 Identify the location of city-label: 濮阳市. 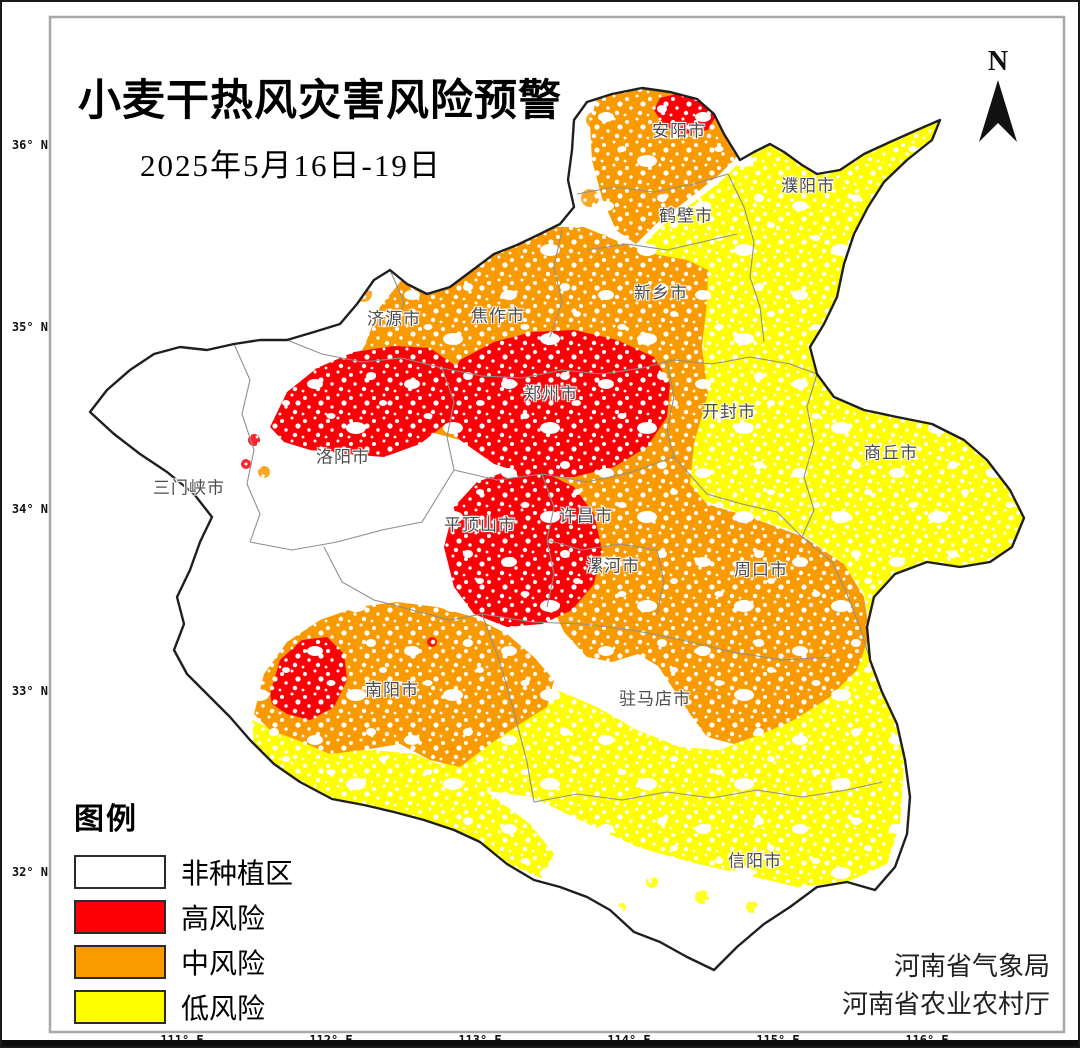
(808, 186).